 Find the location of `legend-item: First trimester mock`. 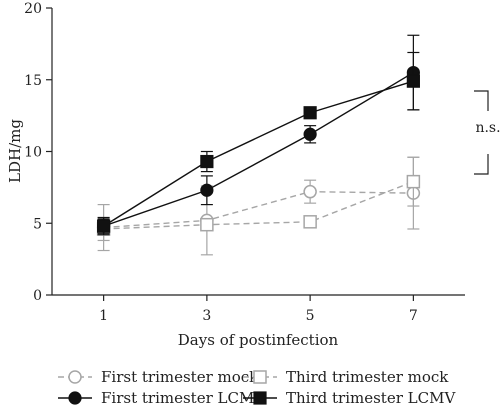

legend-item: First trimester mock is located at coordinates (158, 377).